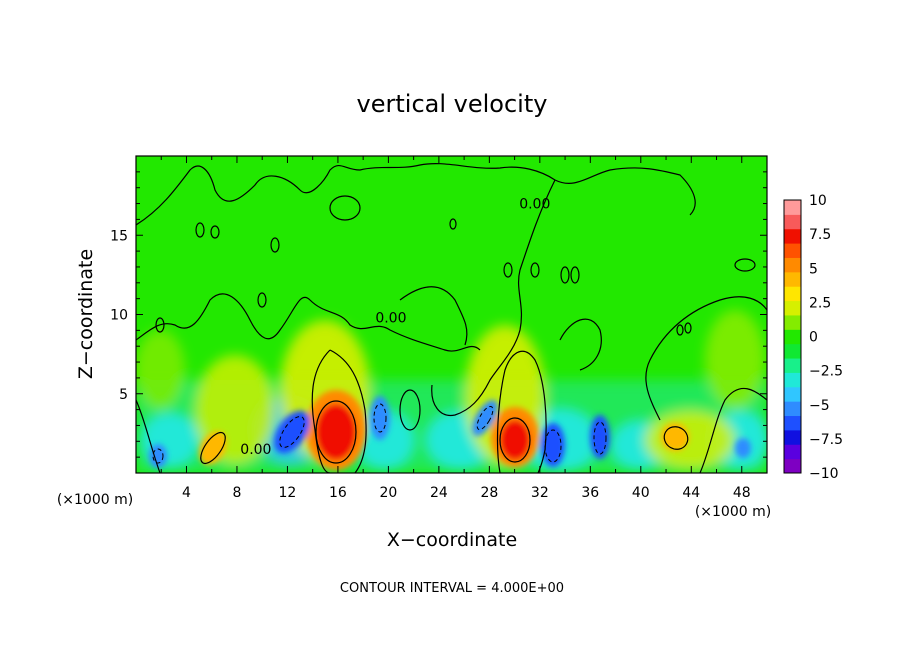 The image size is (904, 654). I want to click on colorbar-tick-label: 0, so click(813, 338).